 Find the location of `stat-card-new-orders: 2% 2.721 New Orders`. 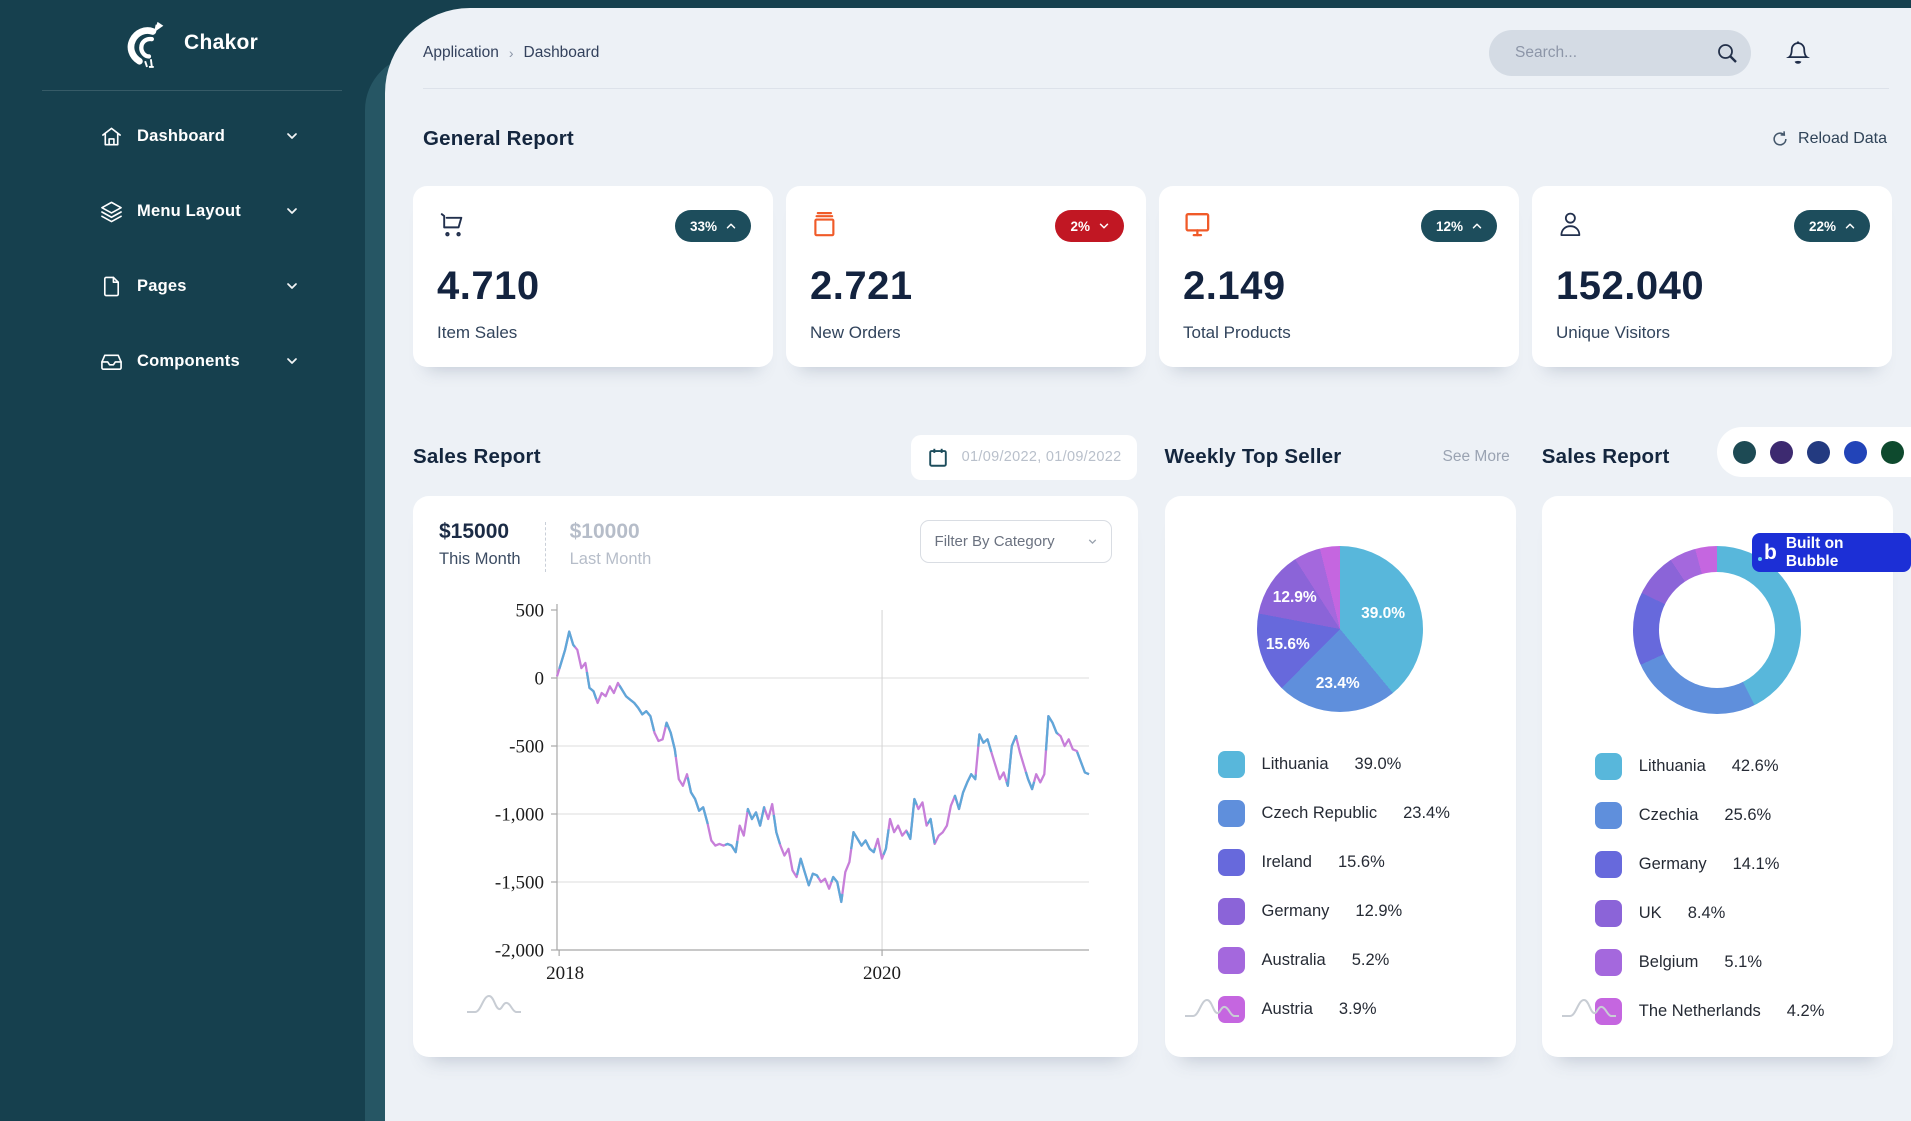

stat-card-new-orders: 2% 2.721 New Orders is located at coordinates (966, 276).